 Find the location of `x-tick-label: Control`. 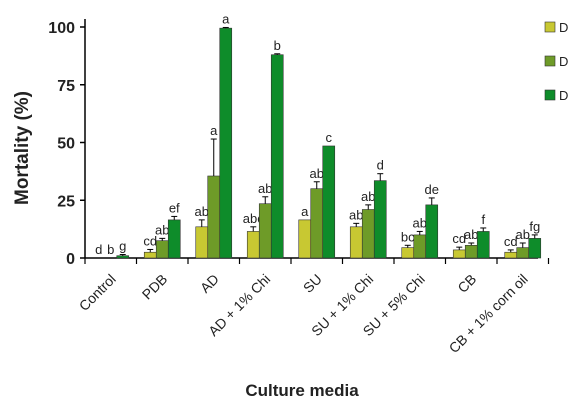

x-tick-label: Control is located at coordinates (97, 292).